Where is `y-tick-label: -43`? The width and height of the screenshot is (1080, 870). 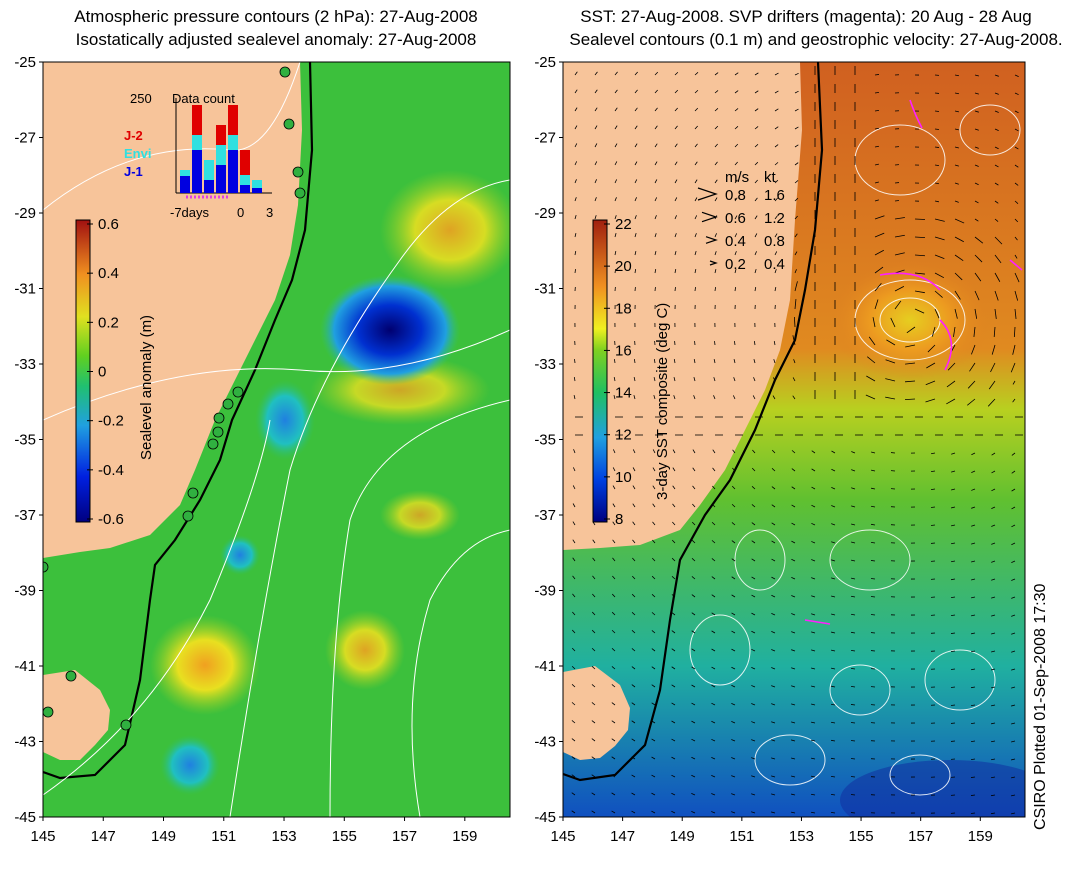 y-tick-label: -43 is located at coordinates (545, 742).